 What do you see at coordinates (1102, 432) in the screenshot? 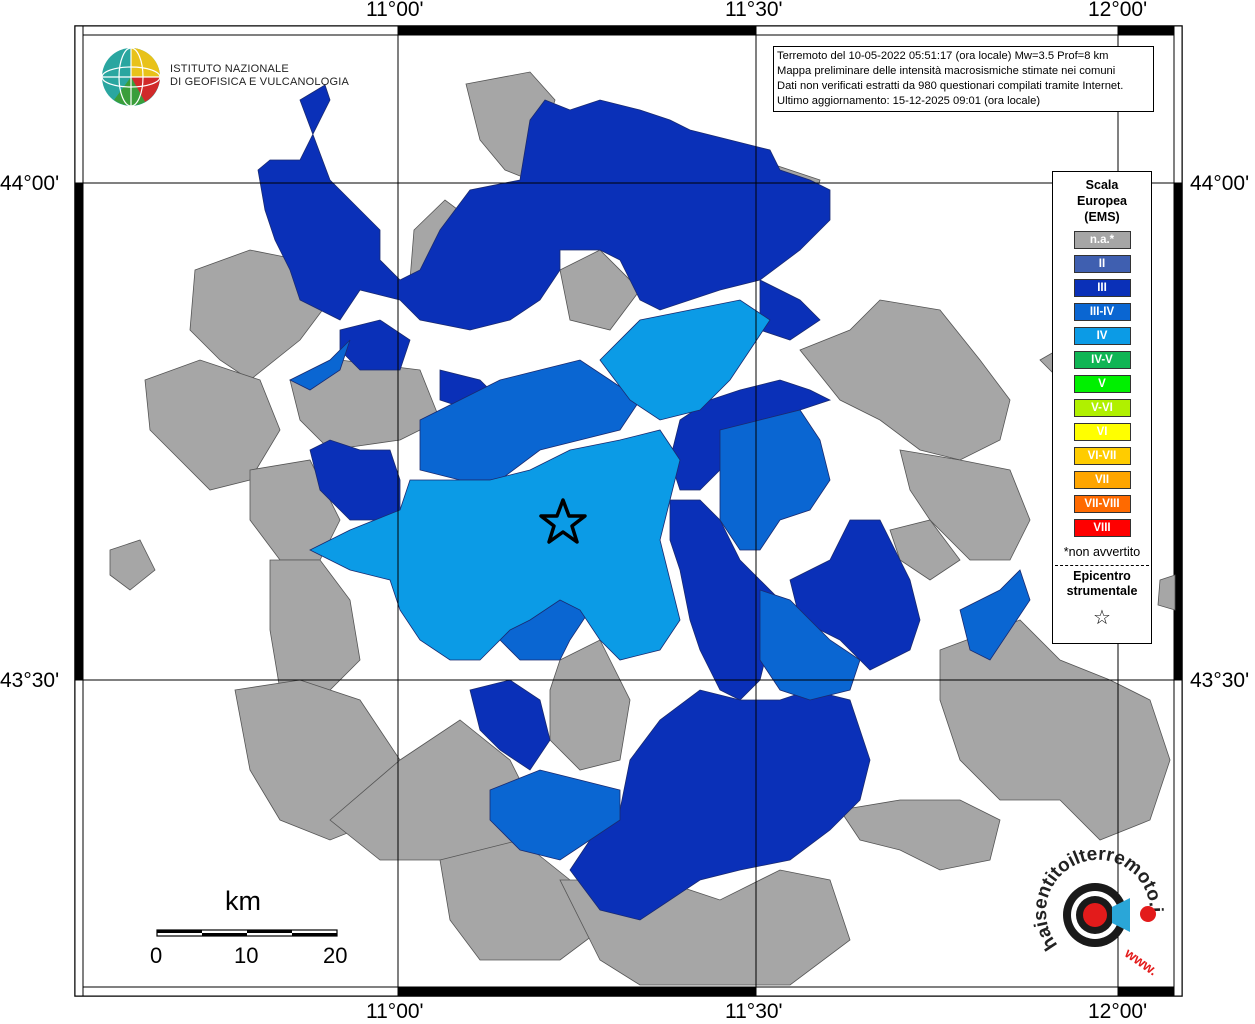
I see `legend-swatch: VI` at bounding box center [1102, 432].